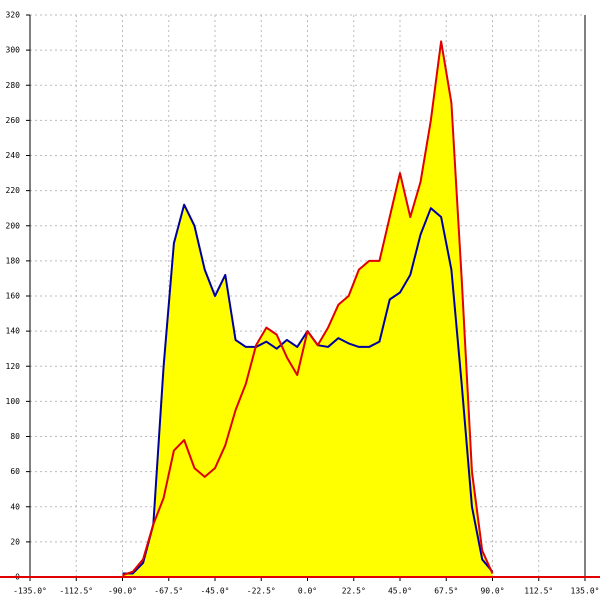 Image resolution: width=600 pixels, height=600 pixels. Describe the element at coordinates (15, 471) in the screenshot. I see `y-tick-label: 60` at that location.